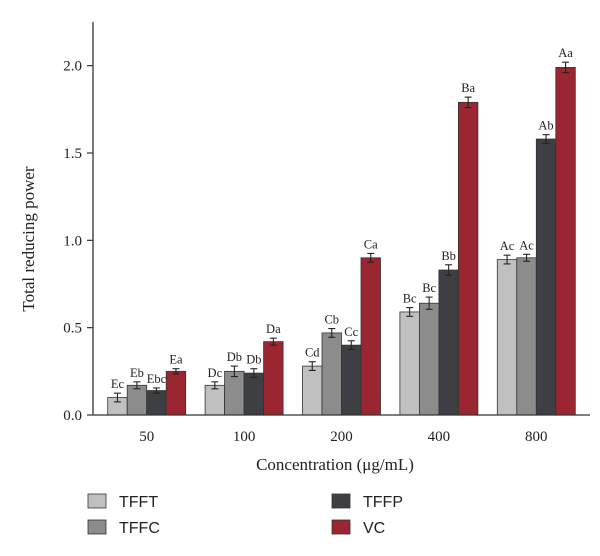 Image resolution: width=600 pixels, height=556 pixels. I want to click on x-tick-label: 100, so click(244, 437).